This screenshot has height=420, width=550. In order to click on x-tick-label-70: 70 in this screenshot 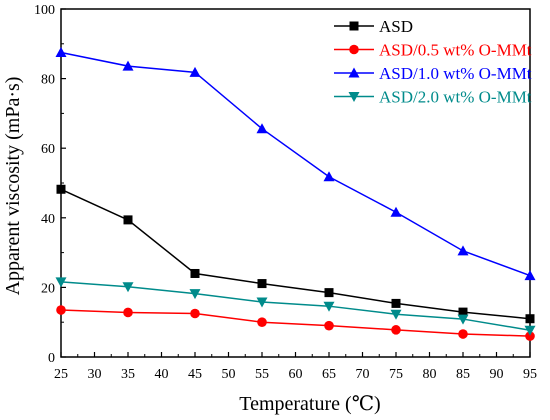, I will do `click(363, 374)`.